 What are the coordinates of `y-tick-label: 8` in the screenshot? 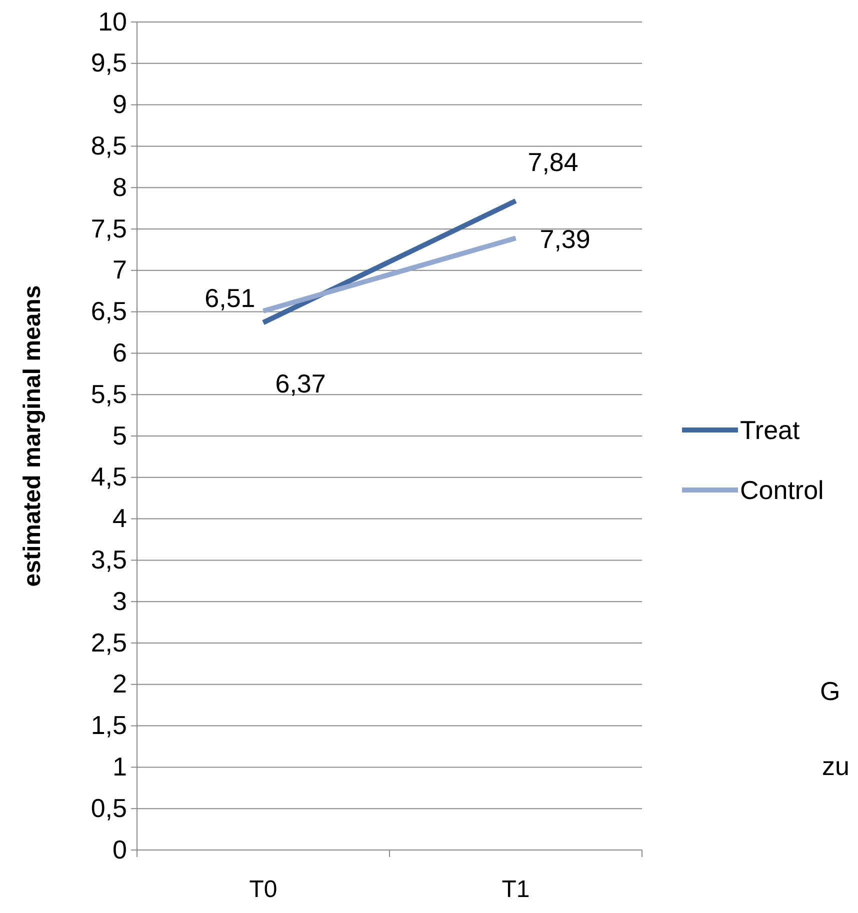 It's located at (119, 187).